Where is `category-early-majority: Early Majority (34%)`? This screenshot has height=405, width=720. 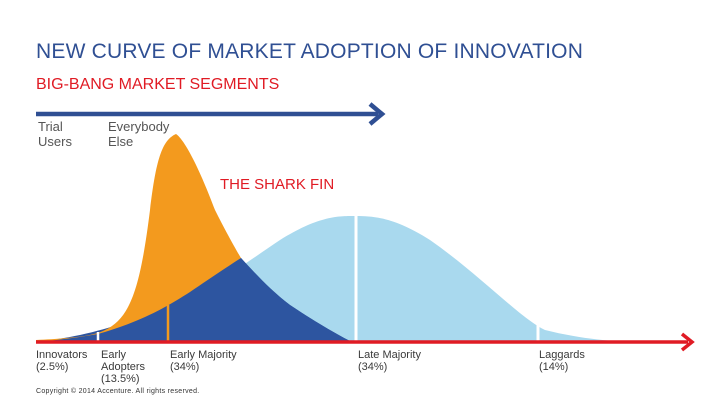
category-early-majority: Early Majority (34%) is located at coordinates (203, 361).